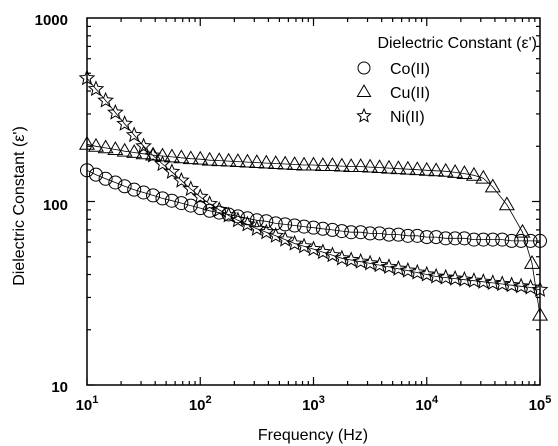 The height and width of the screenshot is (446, 558). What do you see at coordinates (19, 206) in the screenshot?
I see `y-axis-title: Dielectric Constant (ε')` at bounding box center [19, 206].